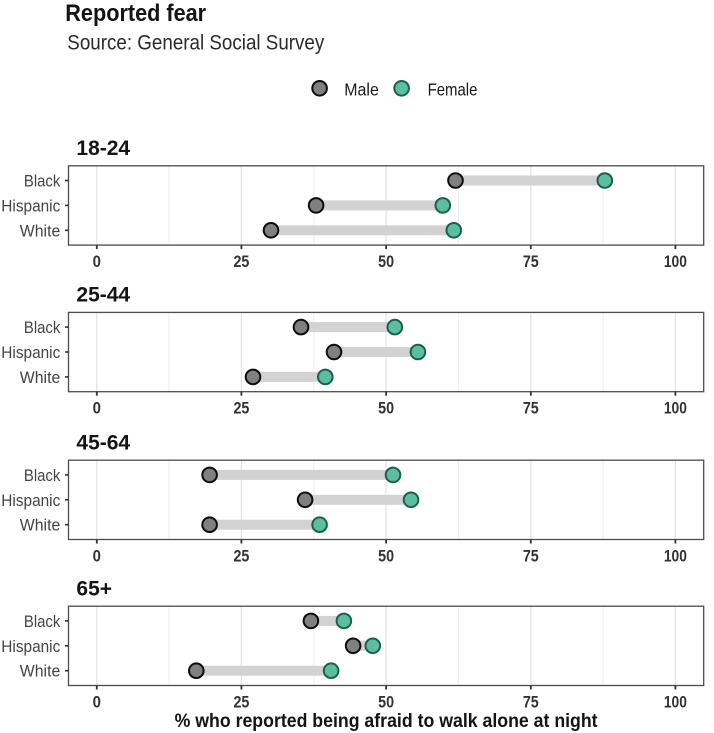 Image resolution: width=714 pixels, height=733 pixels. Describe the element at coordinates (196, 42) in the screenshot. I see `svg-text: Source: General Social Survey` at that location.